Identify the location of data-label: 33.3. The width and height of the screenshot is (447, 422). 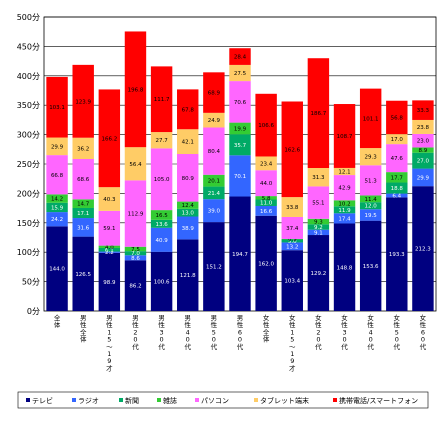
(423, 111).